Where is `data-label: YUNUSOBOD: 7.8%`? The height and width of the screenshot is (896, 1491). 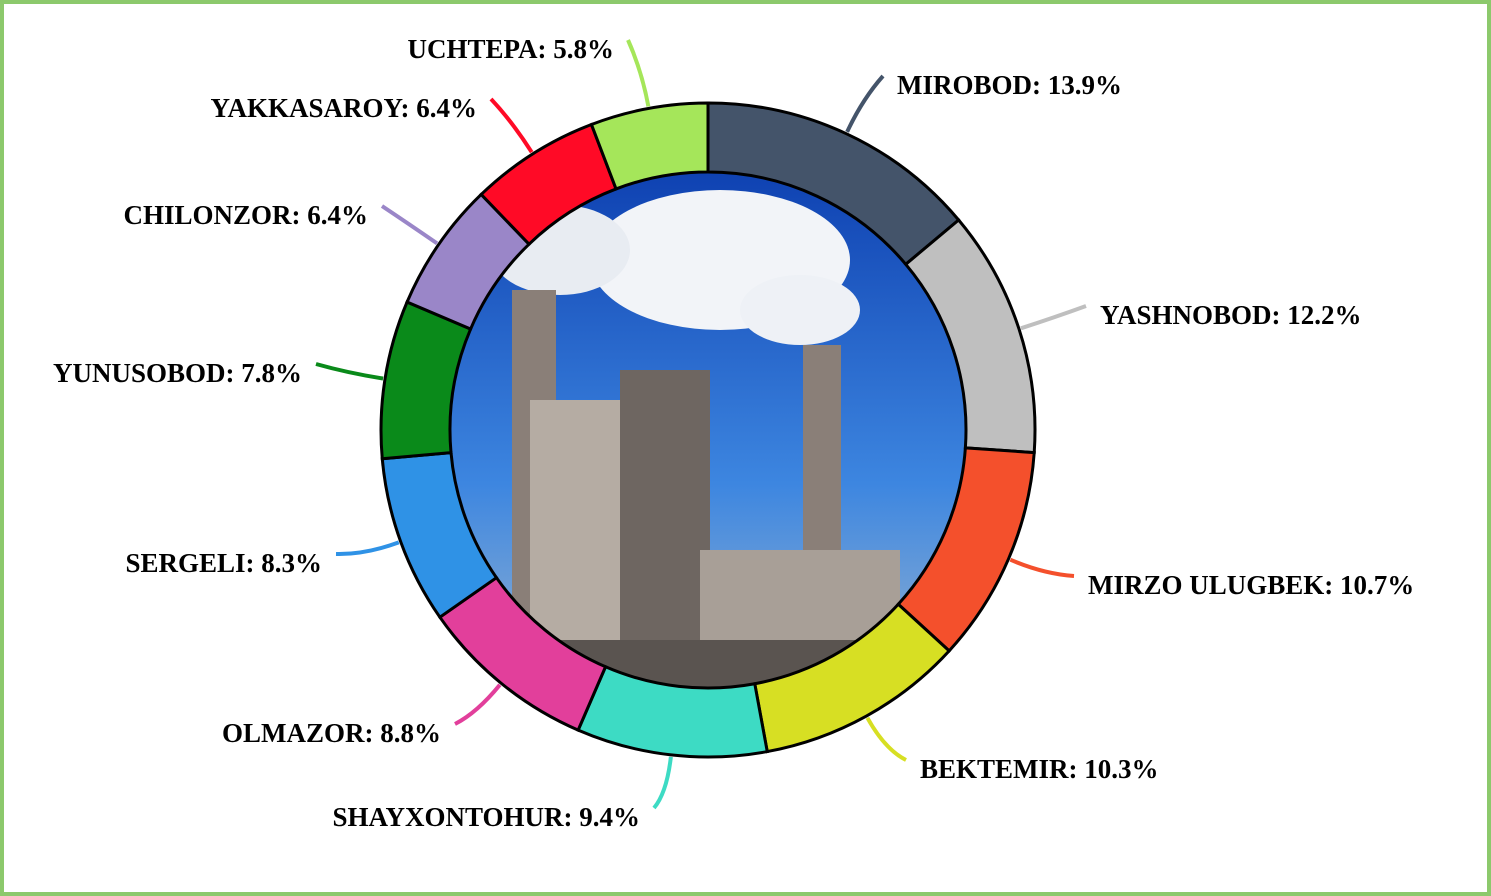 data-label: YUNUSOBOD: 7.8% is located at coordinates (177, 373).